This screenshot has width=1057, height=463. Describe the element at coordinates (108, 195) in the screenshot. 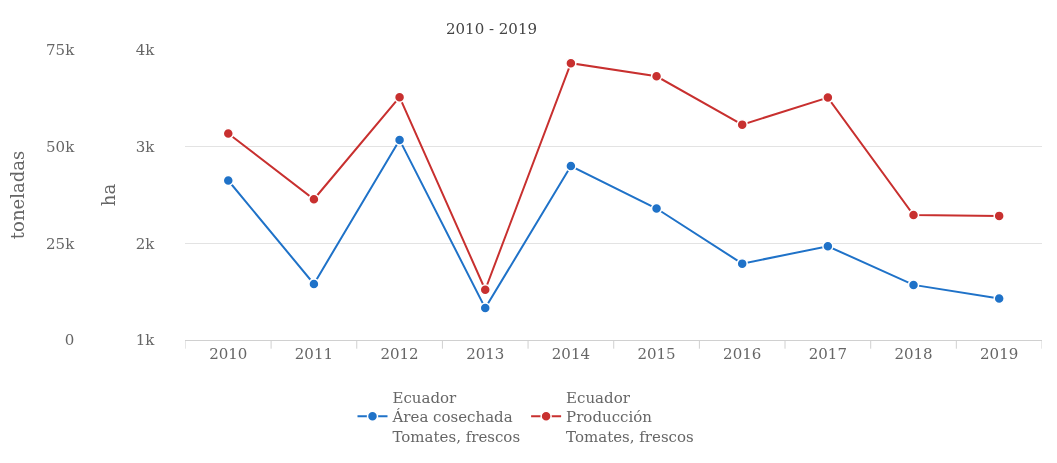

I see `y2-axis-title: ha` at that location.